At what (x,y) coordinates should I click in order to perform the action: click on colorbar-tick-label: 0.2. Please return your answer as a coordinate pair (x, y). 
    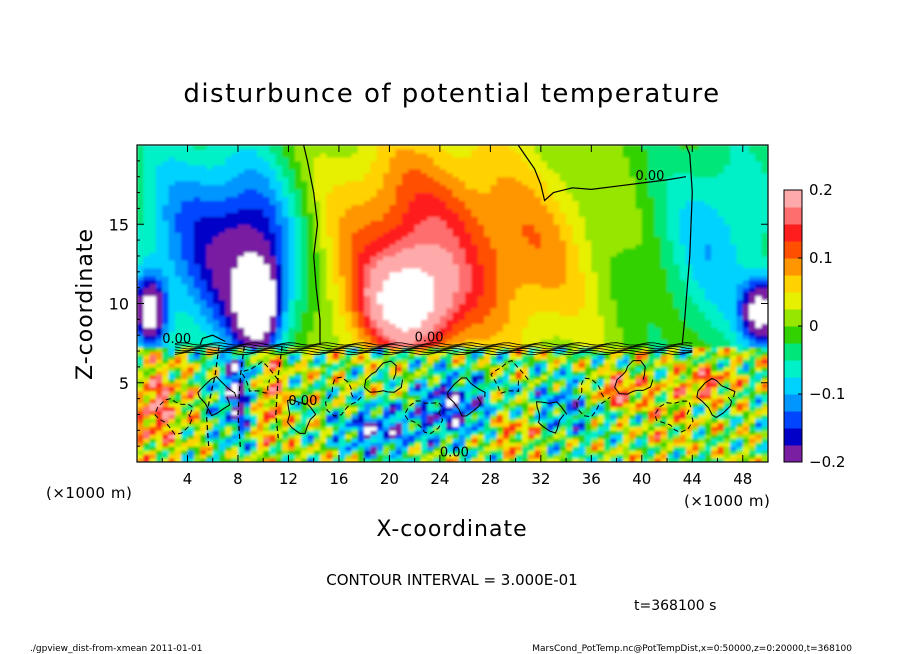
    Looking at the image, I should click on (821, 190).